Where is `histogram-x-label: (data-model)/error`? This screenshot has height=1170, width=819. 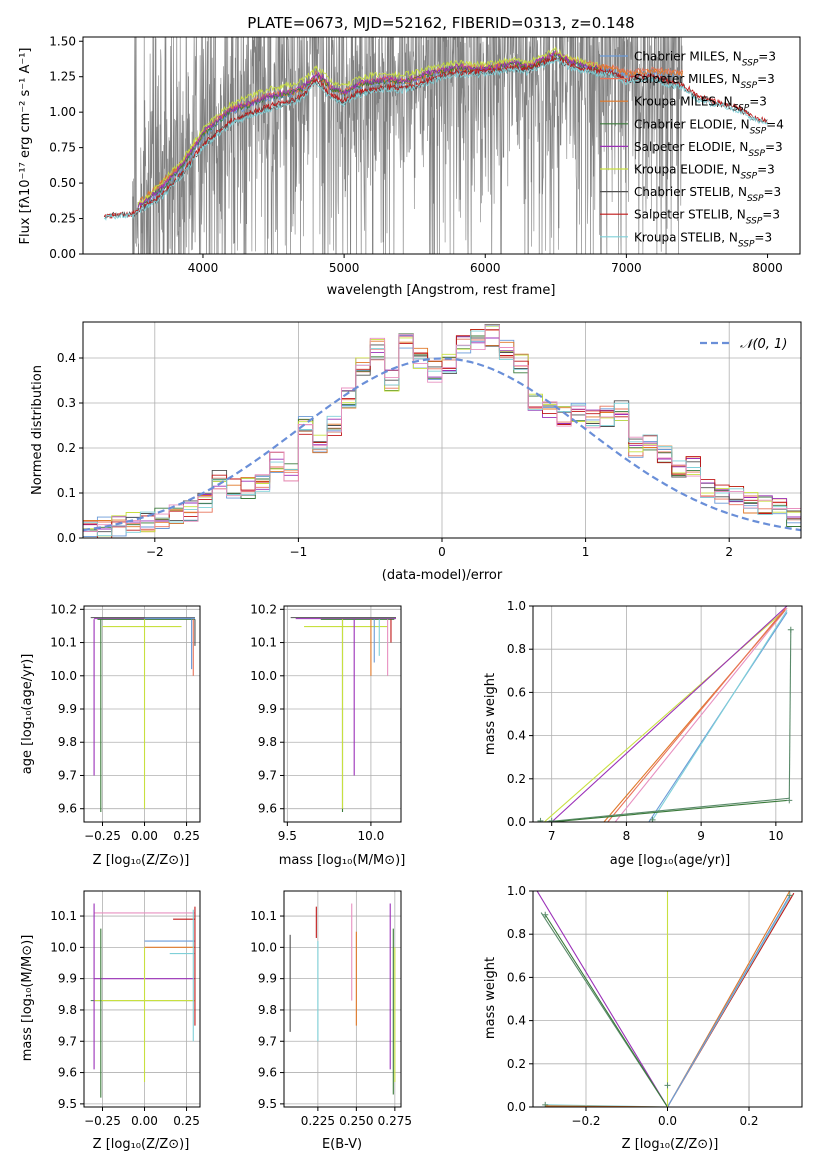
histogram-x-label: (data-model)/error is located at coordinates (442, 575).